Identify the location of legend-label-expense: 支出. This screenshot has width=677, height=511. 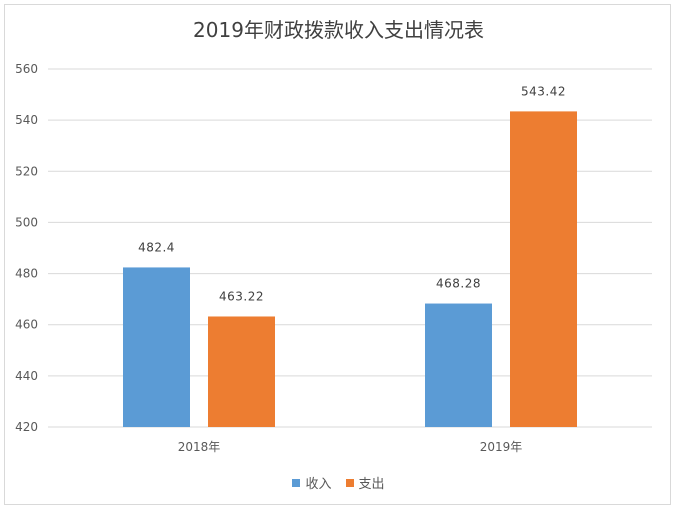
(371, 484).